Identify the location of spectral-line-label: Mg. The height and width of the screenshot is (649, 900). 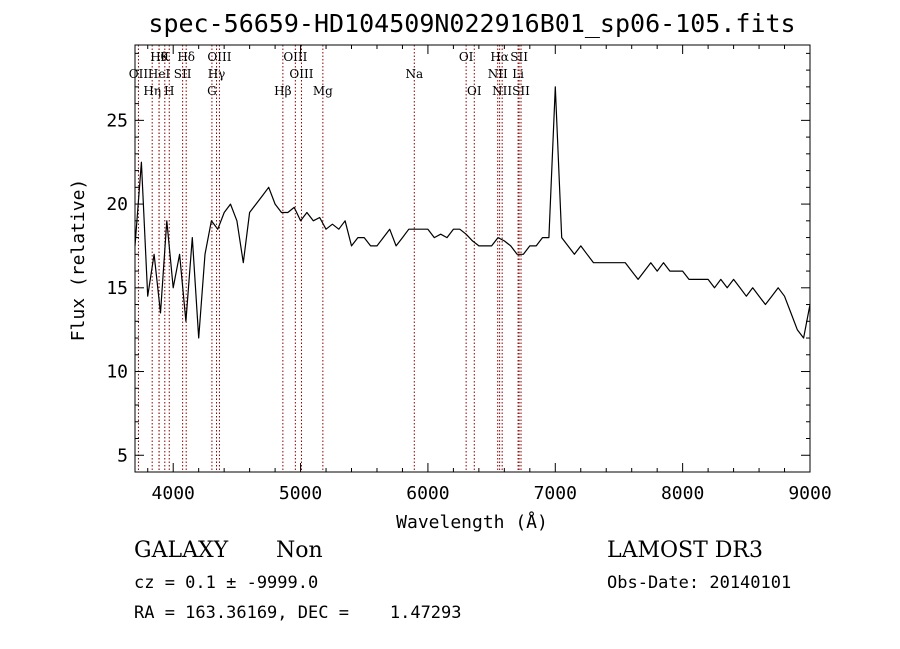
(323, 91).